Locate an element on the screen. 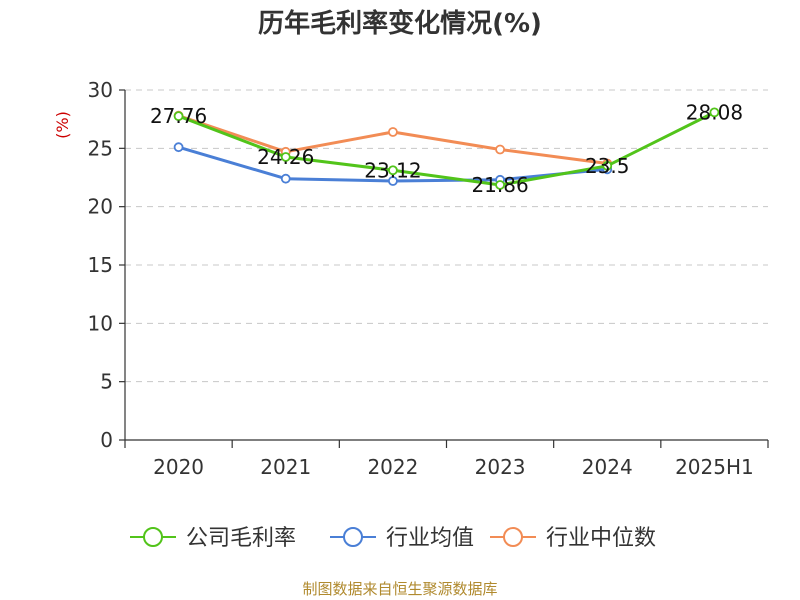 This screenshot has height=600, width=800. y-tick-label: 0 is located at coordinates (106, 440).